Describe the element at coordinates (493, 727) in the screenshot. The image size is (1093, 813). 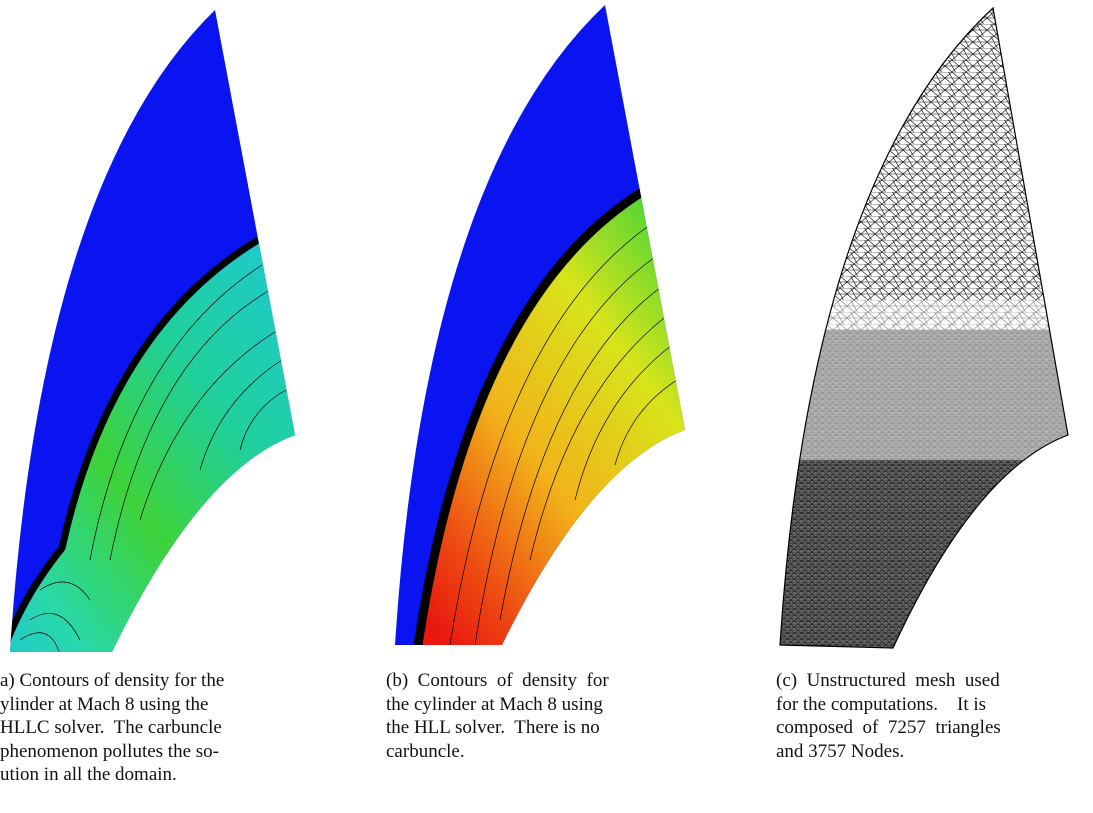
I see `caption-line: the HLL solver. There is no` at that location.